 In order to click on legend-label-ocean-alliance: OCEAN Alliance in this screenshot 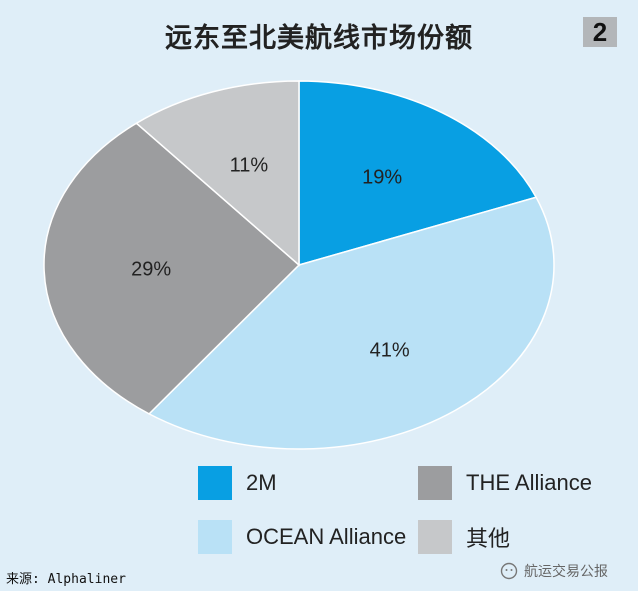, I will do `click(326, 536)`.